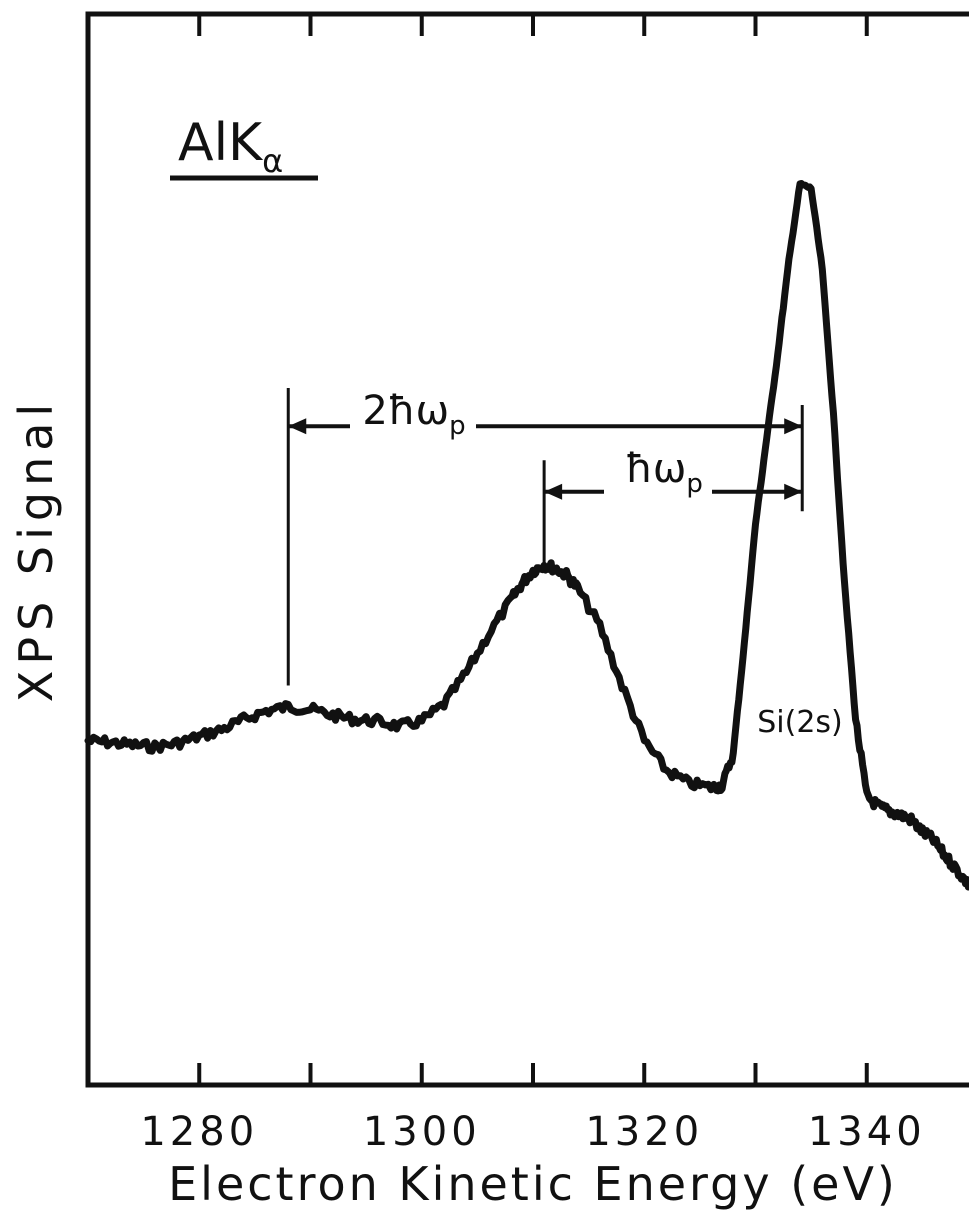  I want to click on source-label-main: AlK, so click(221, 143).